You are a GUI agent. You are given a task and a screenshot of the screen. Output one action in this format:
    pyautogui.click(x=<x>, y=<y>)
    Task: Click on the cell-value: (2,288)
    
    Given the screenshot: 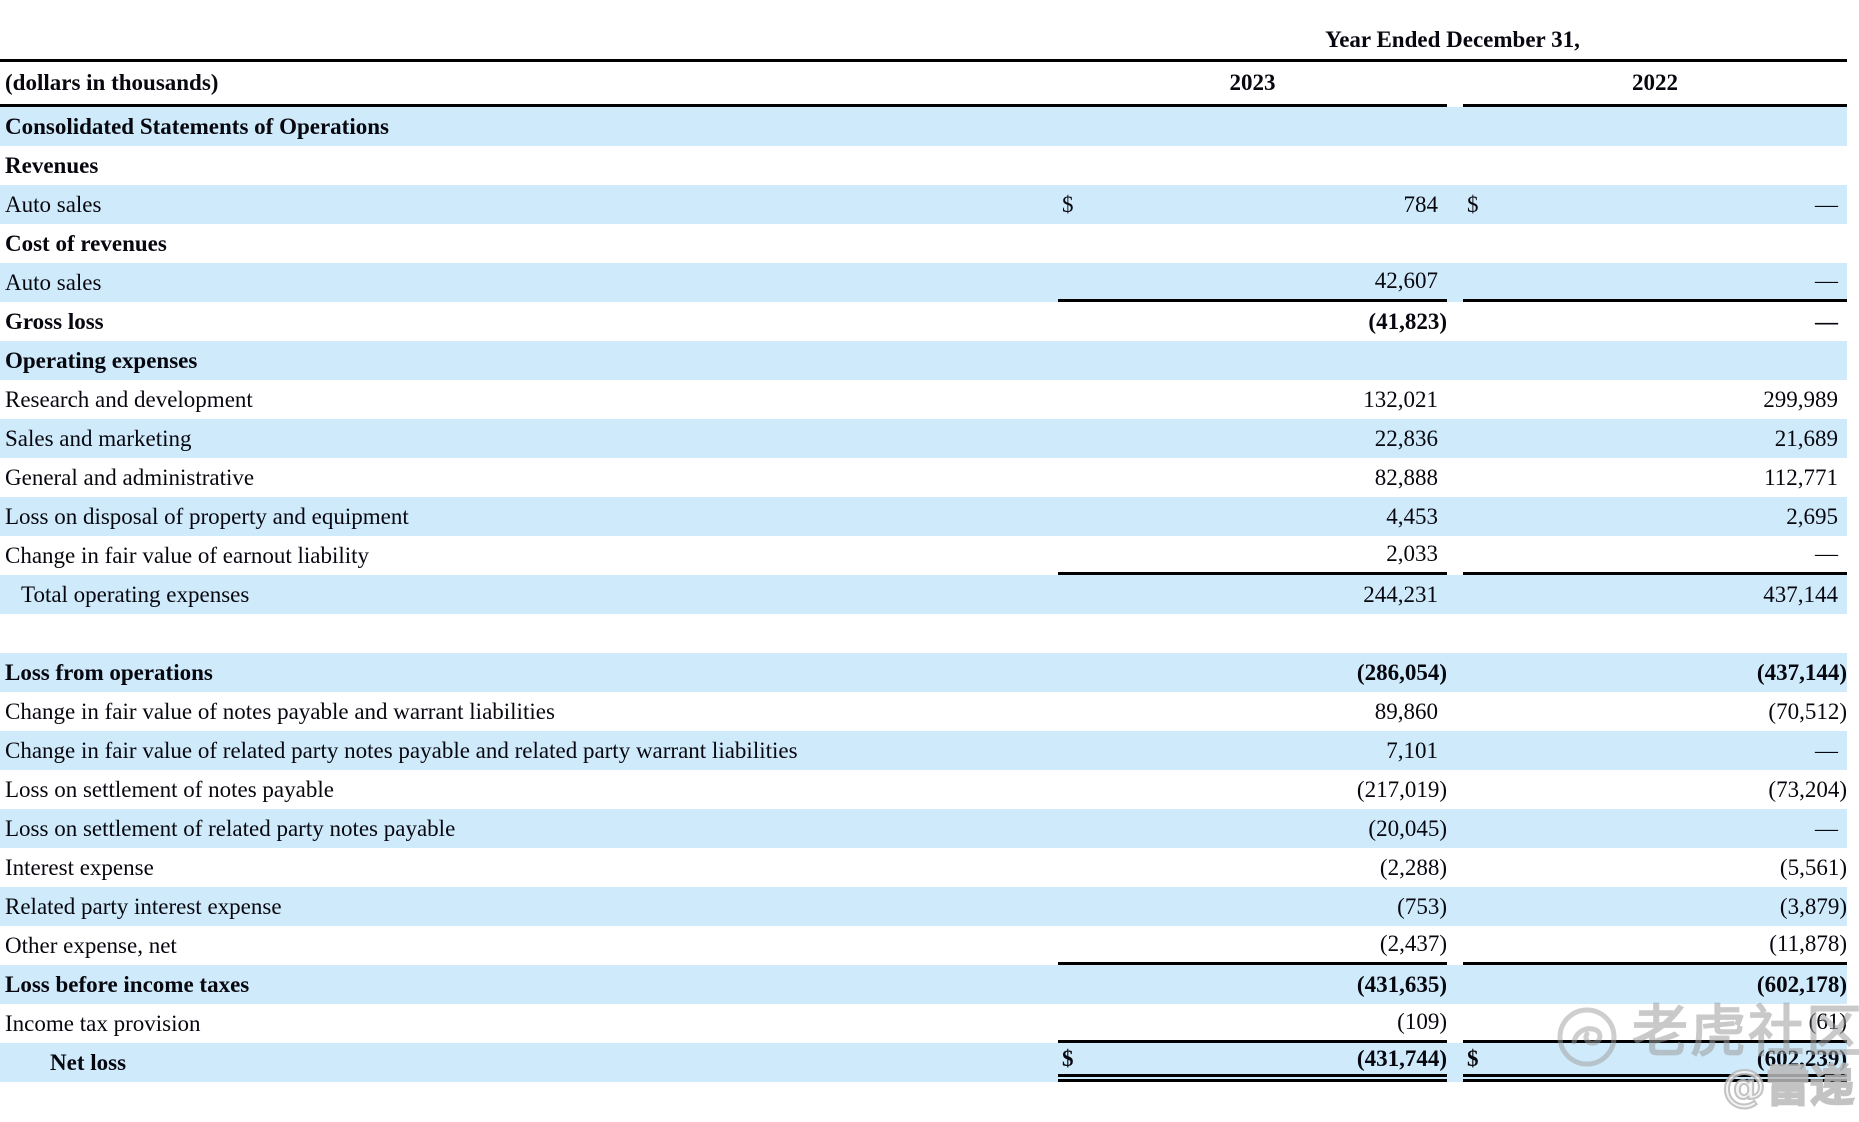 What is the action you would take?
    pyautogui.click(x=1413, y=867)
    